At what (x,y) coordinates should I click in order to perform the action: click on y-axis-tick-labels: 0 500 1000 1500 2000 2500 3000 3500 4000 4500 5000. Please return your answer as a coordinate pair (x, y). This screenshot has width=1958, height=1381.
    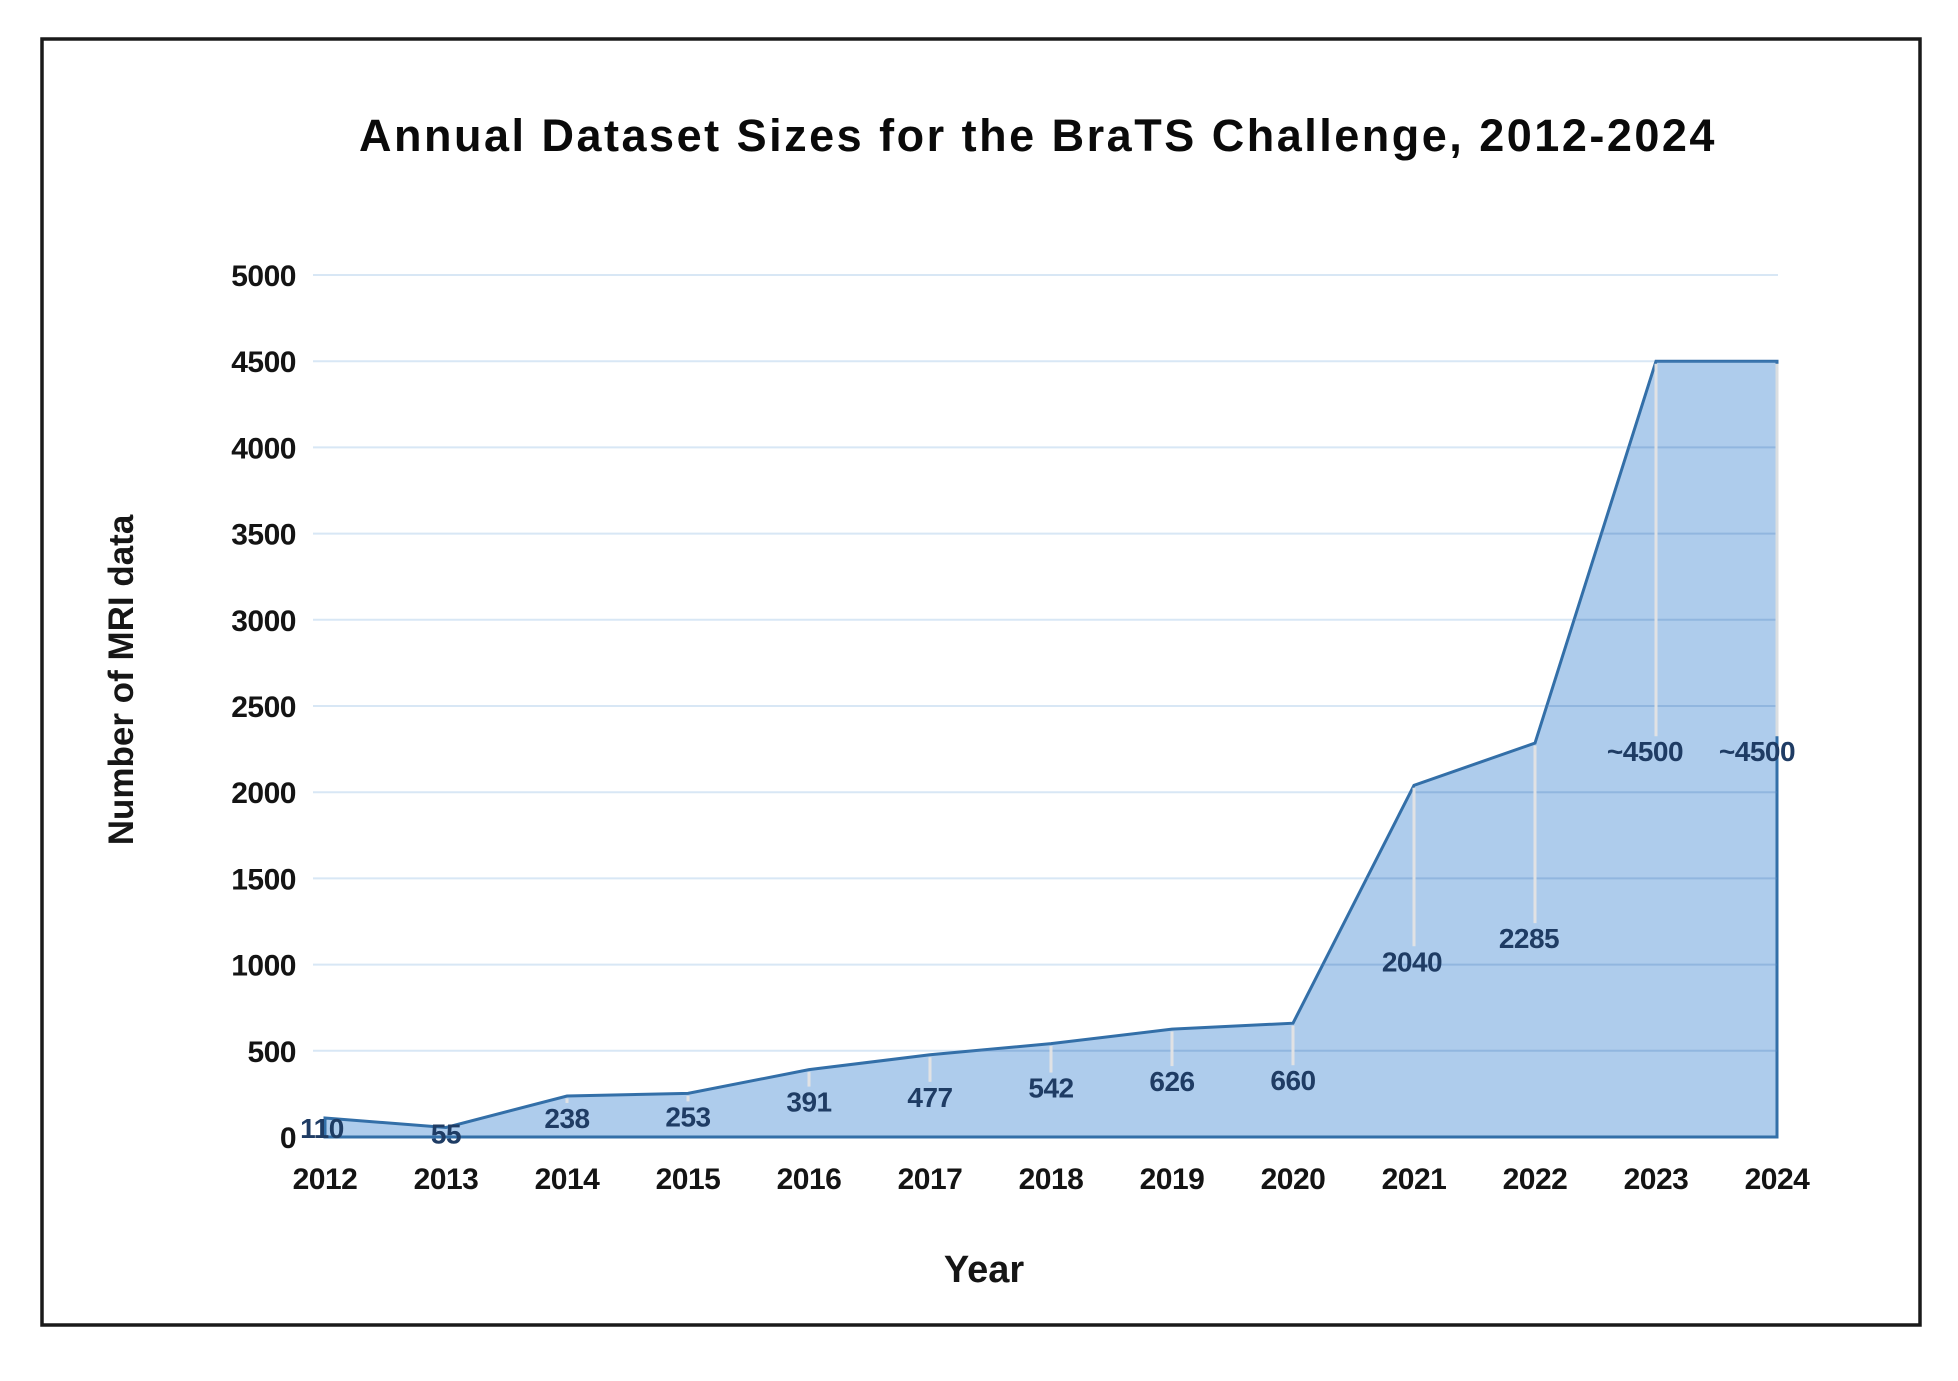
    Looking at the image, I should click on (263, 707).